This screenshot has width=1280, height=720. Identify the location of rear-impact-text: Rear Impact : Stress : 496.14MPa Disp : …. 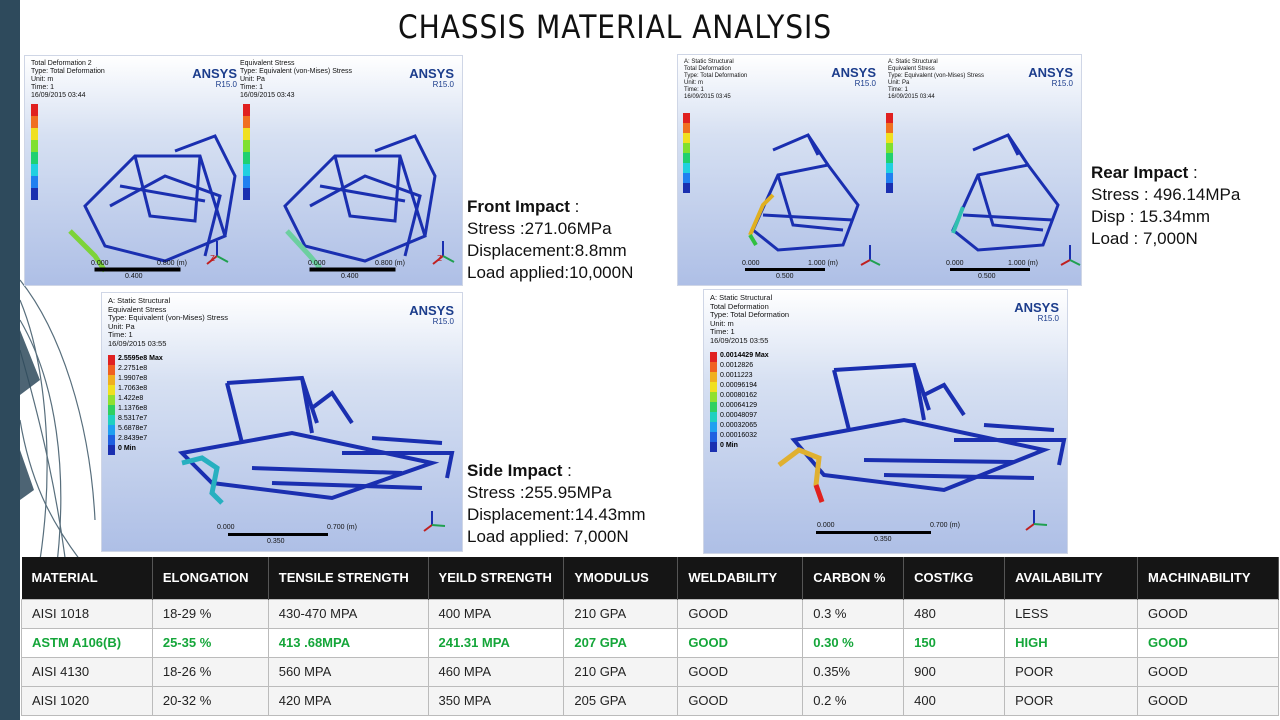
(1166, 205).